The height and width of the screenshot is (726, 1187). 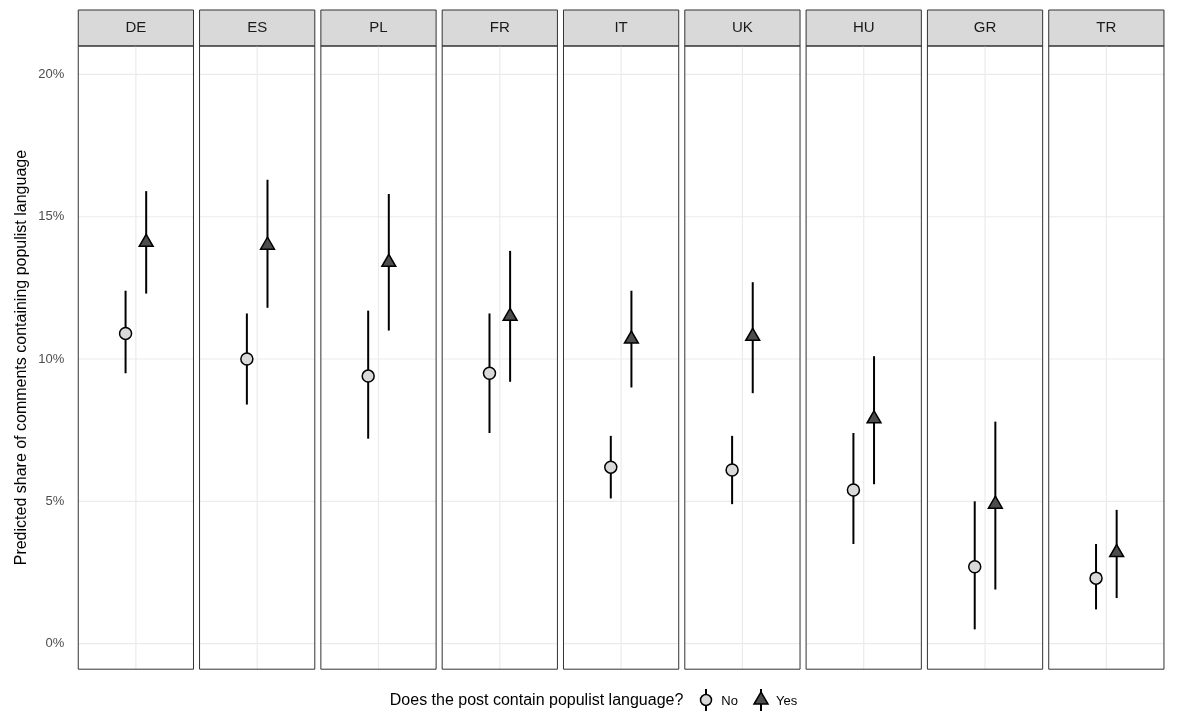 I want to click on y-tick-label: 10%, so click(x=51, y=358).